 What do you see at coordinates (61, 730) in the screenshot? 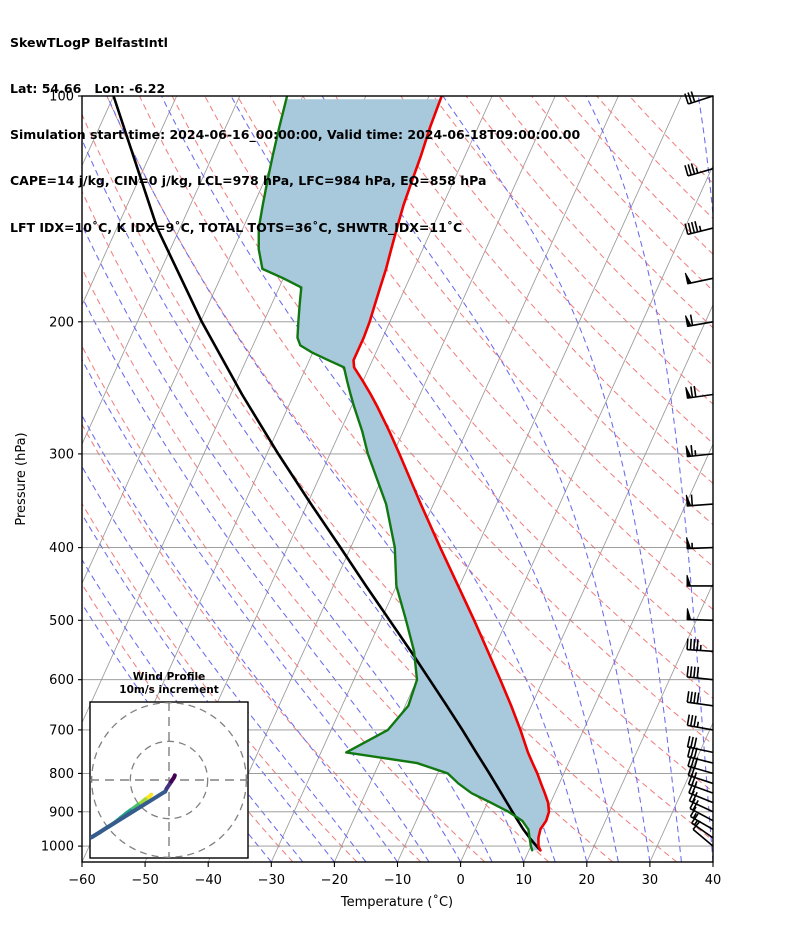
I see `y-tick-label: 700` at bounding box center [61, 730].